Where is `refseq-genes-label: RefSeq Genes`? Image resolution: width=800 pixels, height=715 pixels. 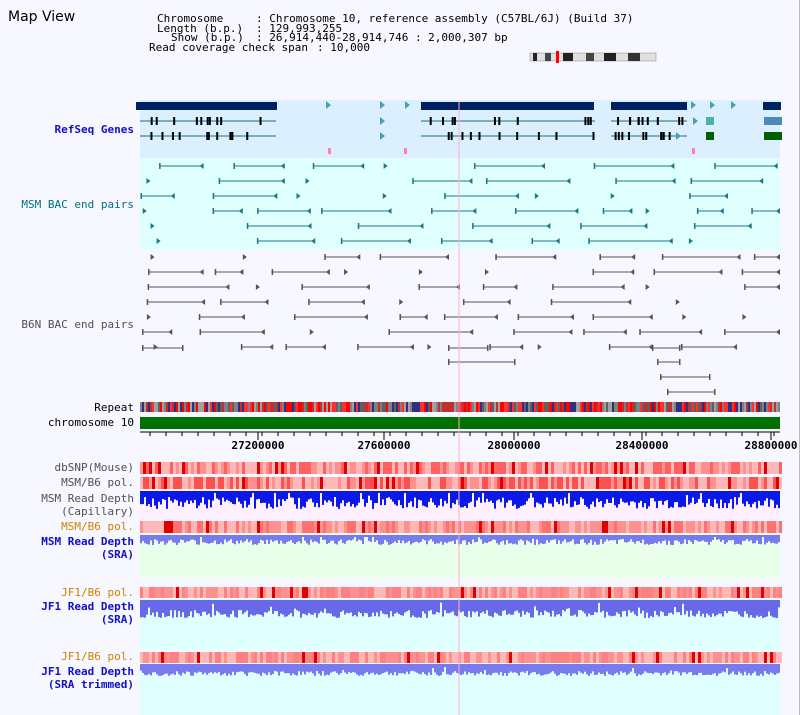 refseq-genes-label: RefSeq Genes is located at coordinates (94, 129).